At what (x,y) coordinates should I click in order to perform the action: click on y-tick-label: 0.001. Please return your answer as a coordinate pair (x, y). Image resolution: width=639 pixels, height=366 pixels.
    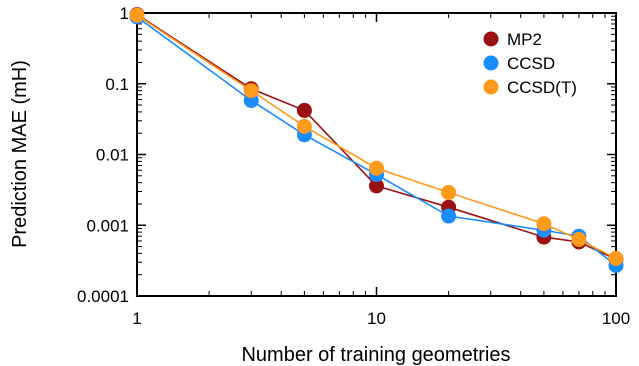
    Looking at the image, I should click on (107, 225).